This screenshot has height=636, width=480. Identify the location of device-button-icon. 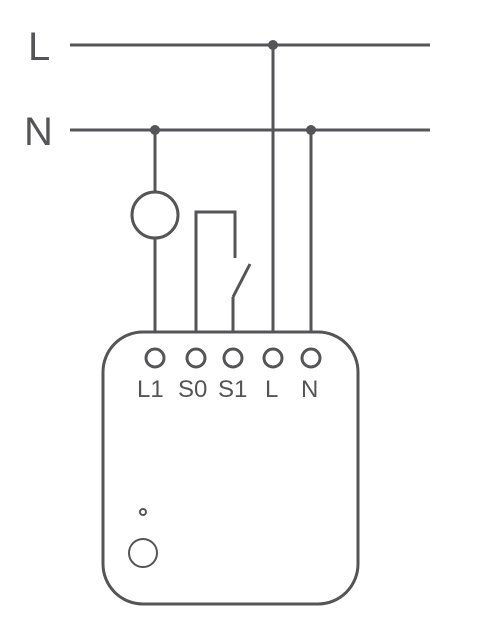
(143, 553).